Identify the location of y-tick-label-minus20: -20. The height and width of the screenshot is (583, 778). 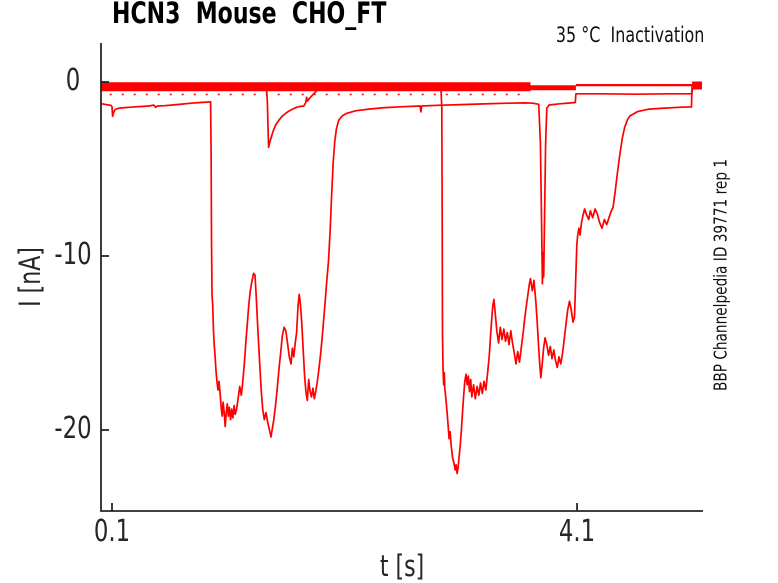
(73, 429).